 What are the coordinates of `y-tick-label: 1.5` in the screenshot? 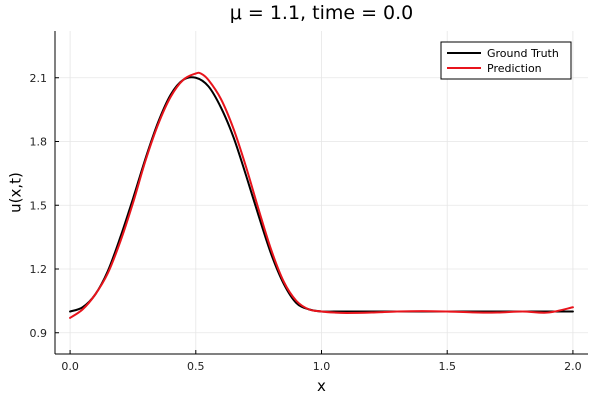 It's located at (39, 205).